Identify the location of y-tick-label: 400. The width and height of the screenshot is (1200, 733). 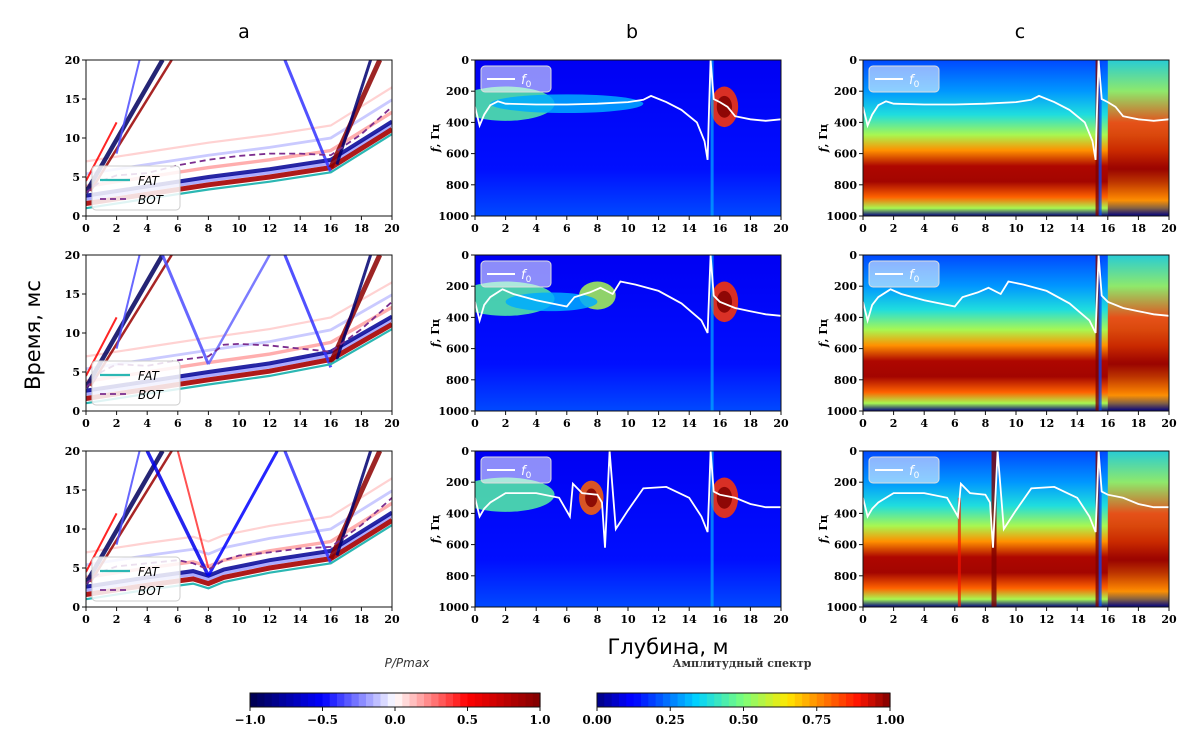
(845, 122).